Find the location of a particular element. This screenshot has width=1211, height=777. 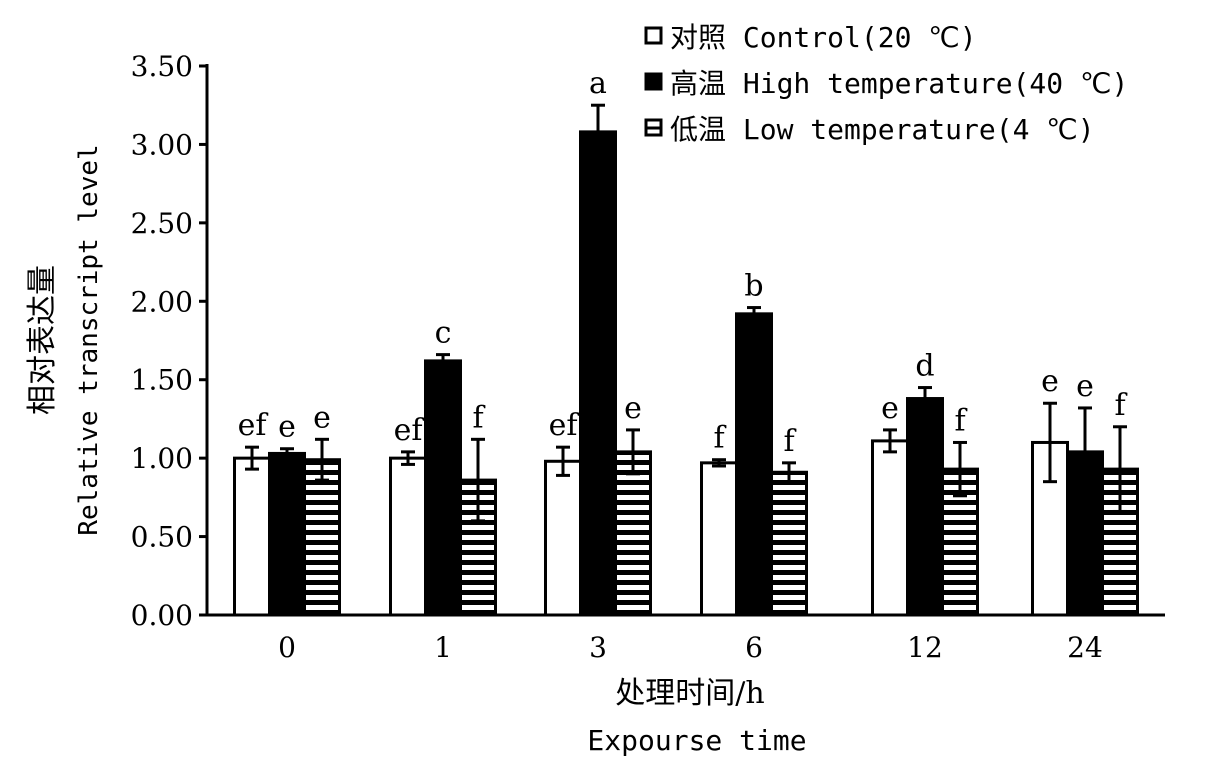

y-axis-title: 相对表达量 is located at coordinates (42, 340).